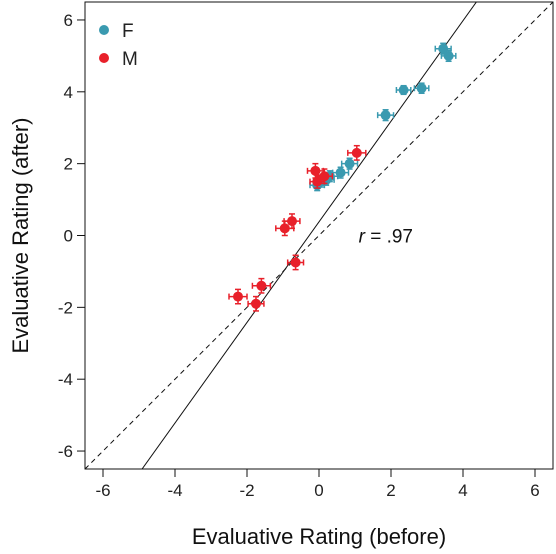 The width and height of the screenshot is (556, 554). I want to click on y-tick-label: 0, so click(68, 236).